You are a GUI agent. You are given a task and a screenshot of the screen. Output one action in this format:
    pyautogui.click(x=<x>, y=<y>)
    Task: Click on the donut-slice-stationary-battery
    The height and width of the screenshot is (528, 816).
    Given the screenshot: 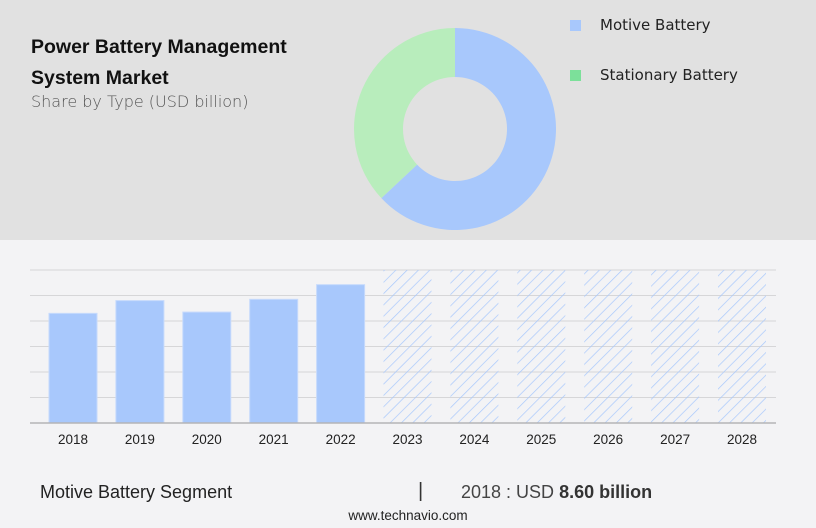 What is the action you would take?
    pyautogui.click(x=404, y=113)
    